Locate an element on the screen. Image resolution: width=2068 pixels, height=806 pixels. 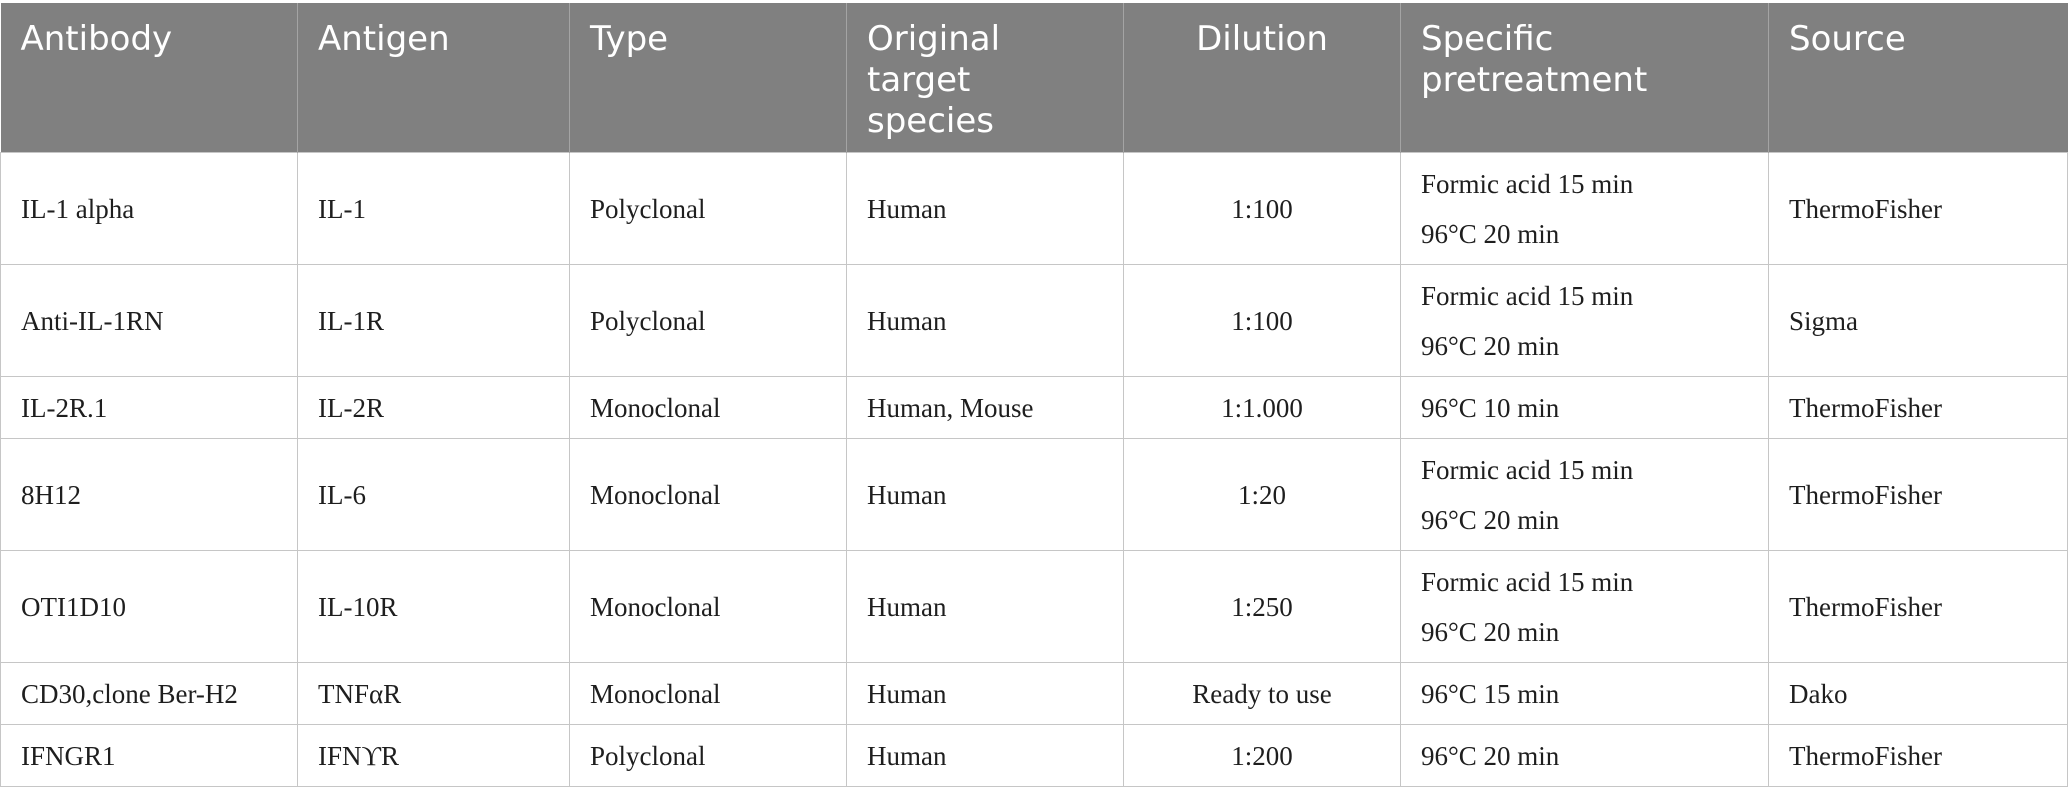
cell-antibody: IFNGR1 is located at coordinates (149, 755).